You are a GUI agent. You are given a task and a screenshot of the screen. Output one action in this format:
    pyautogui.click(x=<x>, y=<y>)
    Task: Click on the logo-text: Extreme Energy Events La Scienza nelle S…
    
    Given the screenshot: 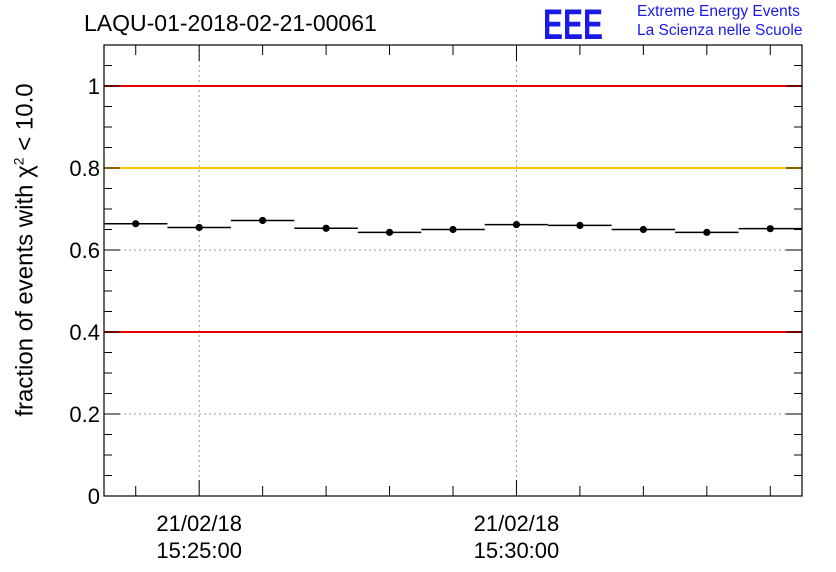 What is the action you would take?
    pyautogui.click(x=719, y=21)
    